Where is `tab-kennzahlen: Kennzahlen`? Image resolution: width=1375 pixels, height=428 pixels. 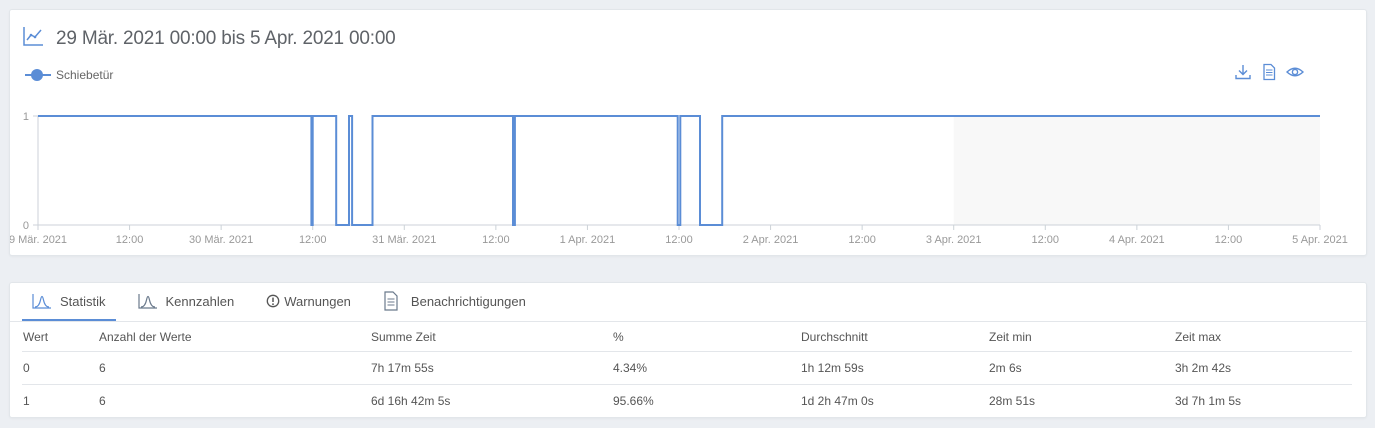 tab-kennzahlen: Kennzahlen is located at coordinates (186, 301).